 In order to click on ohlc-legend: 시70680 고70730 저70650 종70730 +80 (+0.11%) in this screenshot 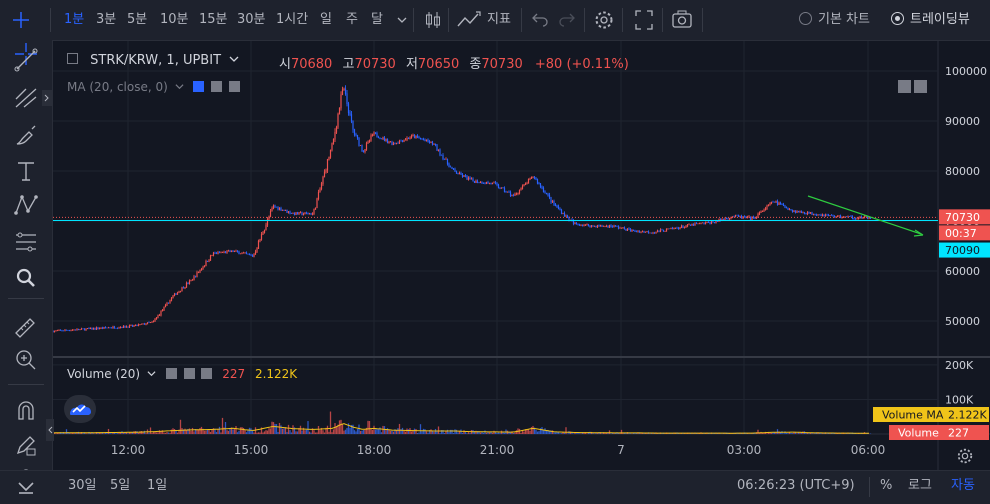, I will do `click(454, 62)`.